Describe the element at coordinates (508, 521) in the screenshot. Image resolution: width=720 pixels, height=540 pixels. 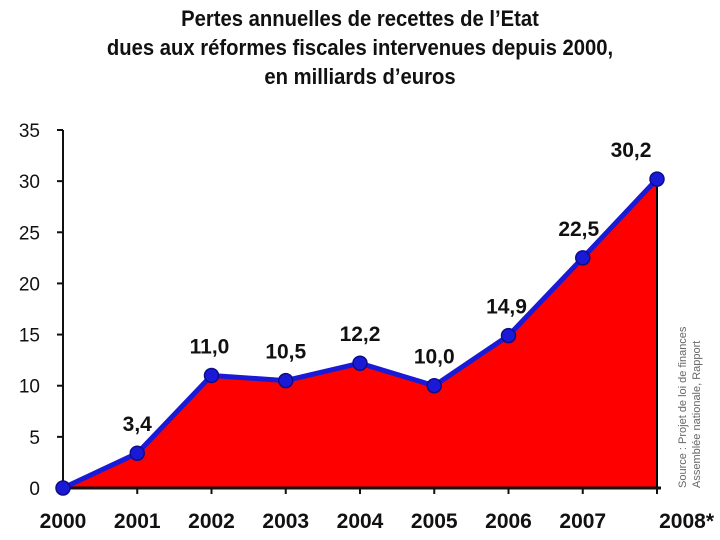
I see `x-tick-label: 2006` at that location.